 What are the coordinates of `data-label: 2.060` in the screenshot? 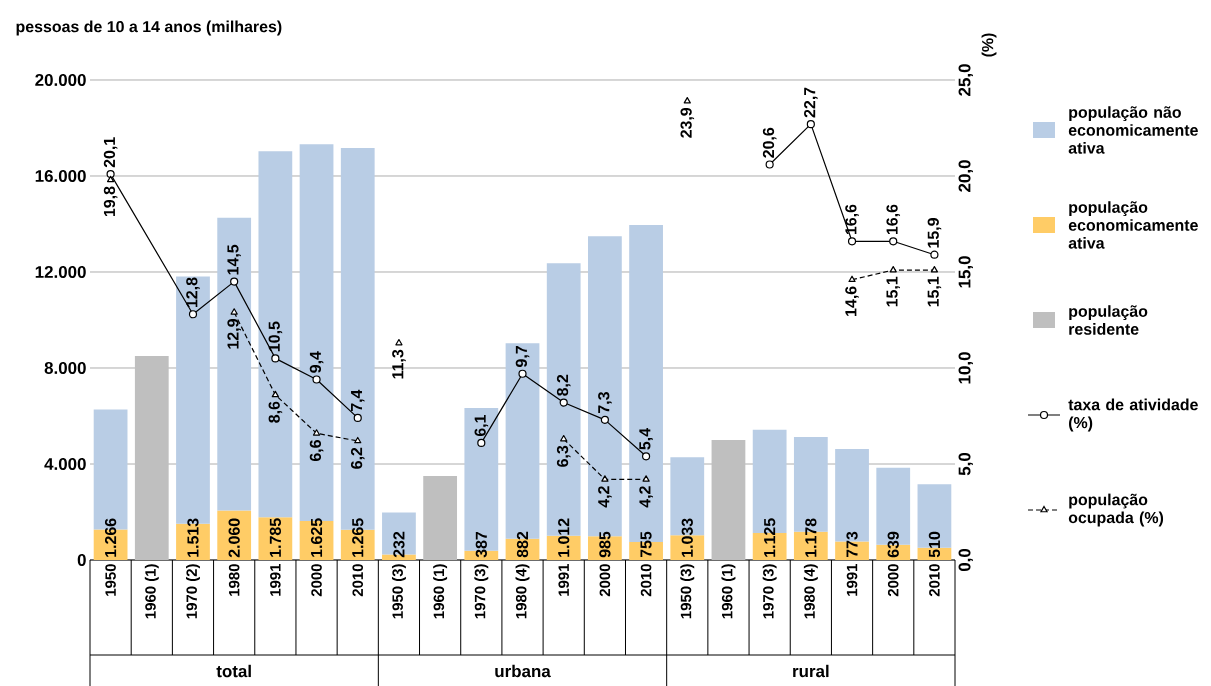 It's located at (234, 538).